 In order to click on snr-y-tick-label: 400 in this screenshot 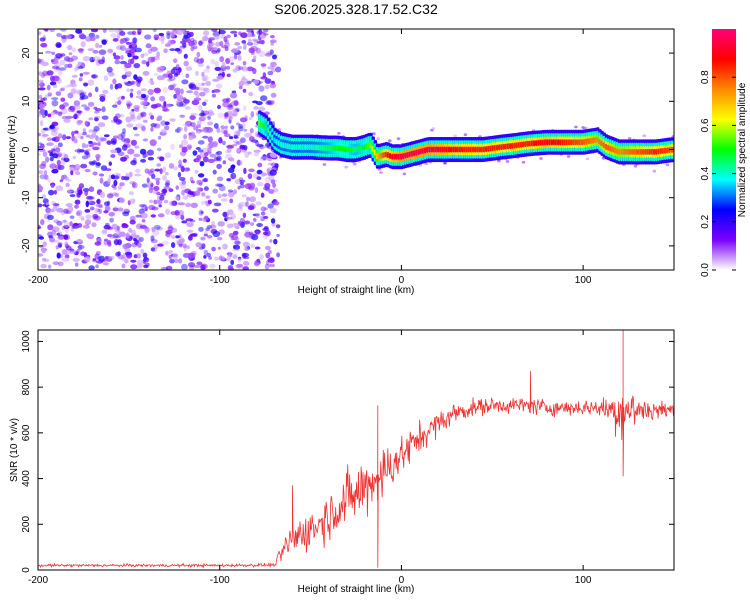, I will do `click(26, 478)`.